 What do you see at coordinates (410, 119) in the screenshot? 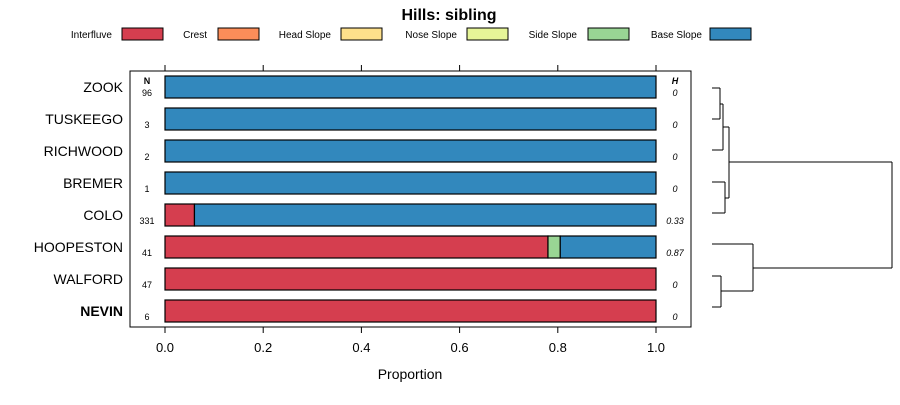
I see `bar-segment-tuskeego-base-slope` at bounding box center [410, 119].